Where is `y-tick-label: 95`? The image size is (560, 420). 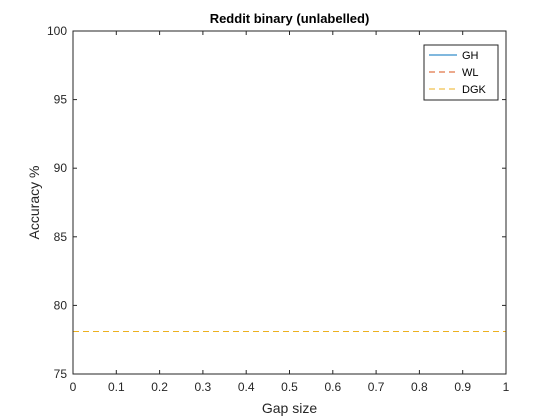 y-tick-label: 95 is located at coordinates (61, 100).